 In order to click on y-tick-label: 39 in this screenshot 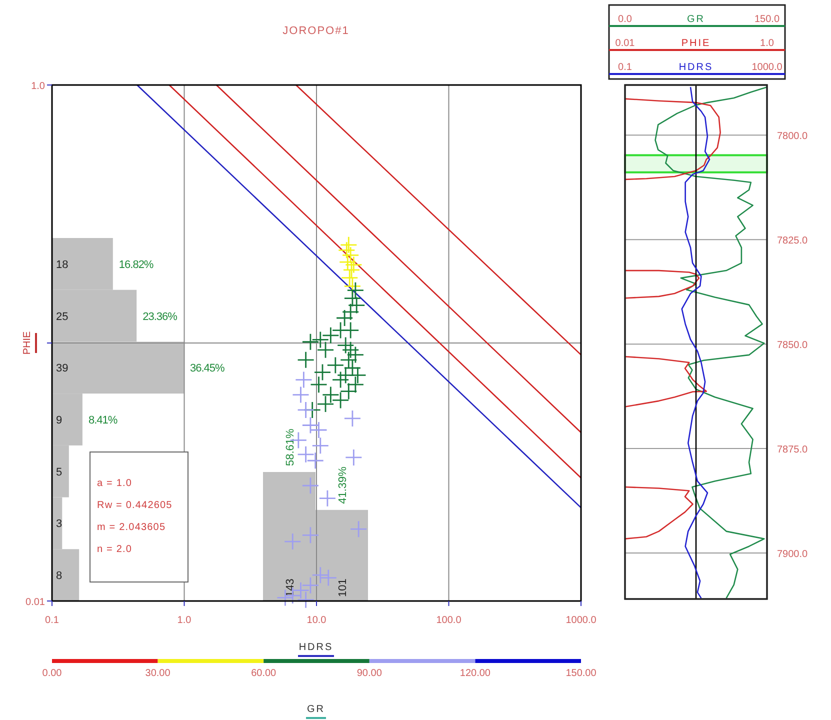, I will do `click(62, 368)`.